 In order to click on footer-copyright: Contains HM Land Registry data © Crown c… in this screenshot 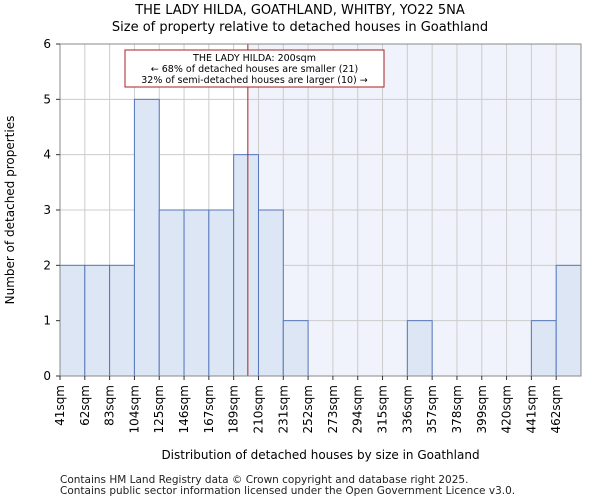, I will do `click(264, 480)`.